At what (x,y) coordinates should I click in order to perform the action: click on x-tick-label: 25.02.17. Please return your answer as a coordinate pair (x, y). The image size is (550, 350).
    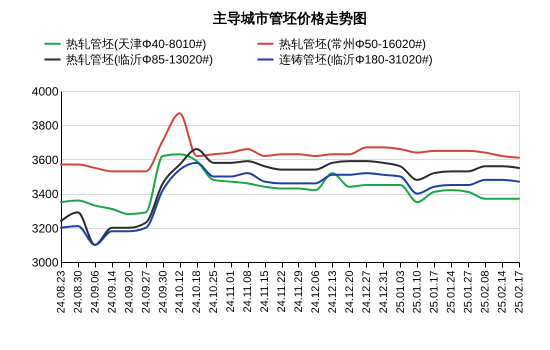
    Looking at the image, I should click on (520, 292).